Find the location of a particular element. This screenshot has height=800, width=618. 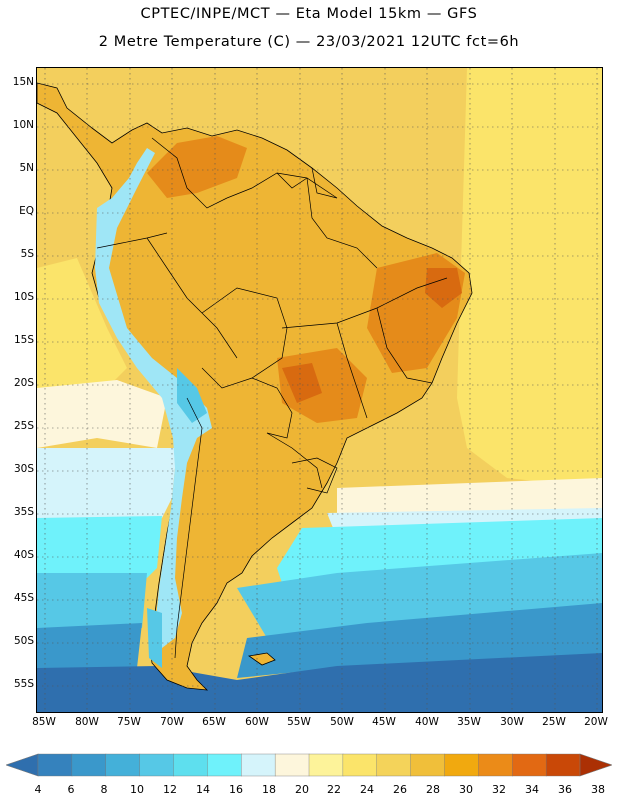

lon-label: 35W is located at coordinates (469, 722).